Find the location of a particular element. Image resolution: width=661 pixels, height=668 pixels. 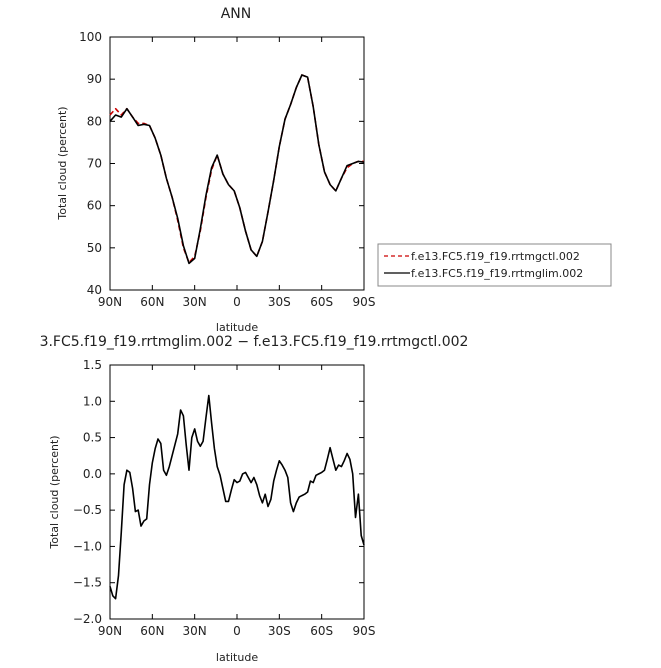

plot-frame-ann is located at coordinates (237, 163).